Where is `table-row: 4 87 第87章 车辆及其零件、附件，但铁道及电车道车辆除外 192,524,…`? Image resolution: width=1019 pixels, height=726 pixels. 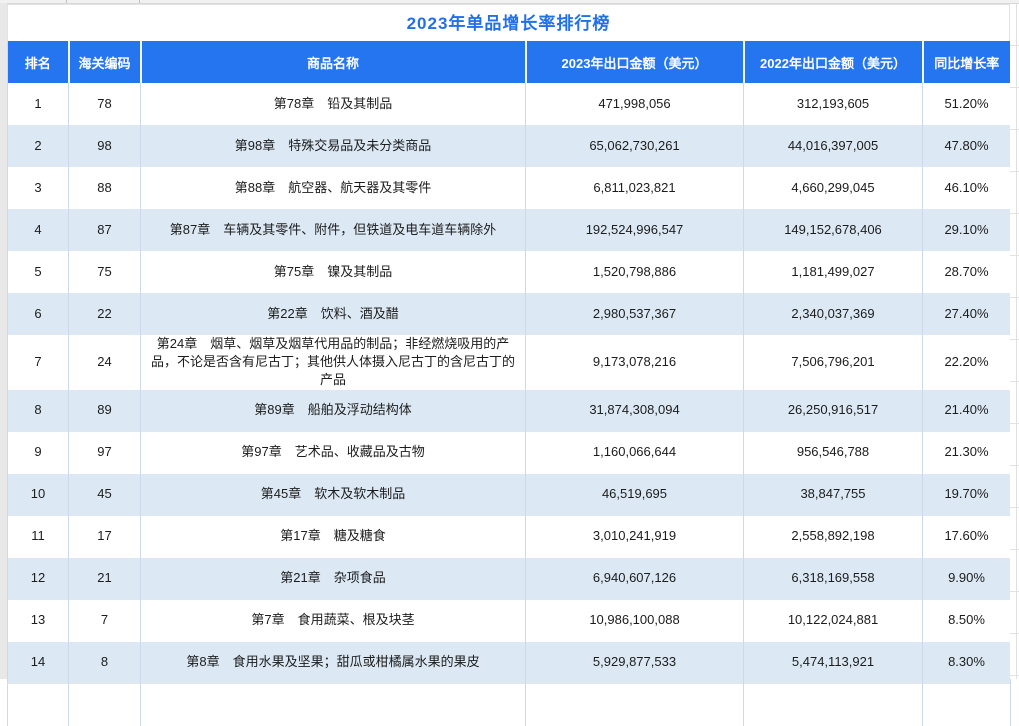 table-row: 4 87 第87章 车辆及其零件、附件，但铁道及电车道车辆除外 192,524,… is located at coordinates (509, 230).